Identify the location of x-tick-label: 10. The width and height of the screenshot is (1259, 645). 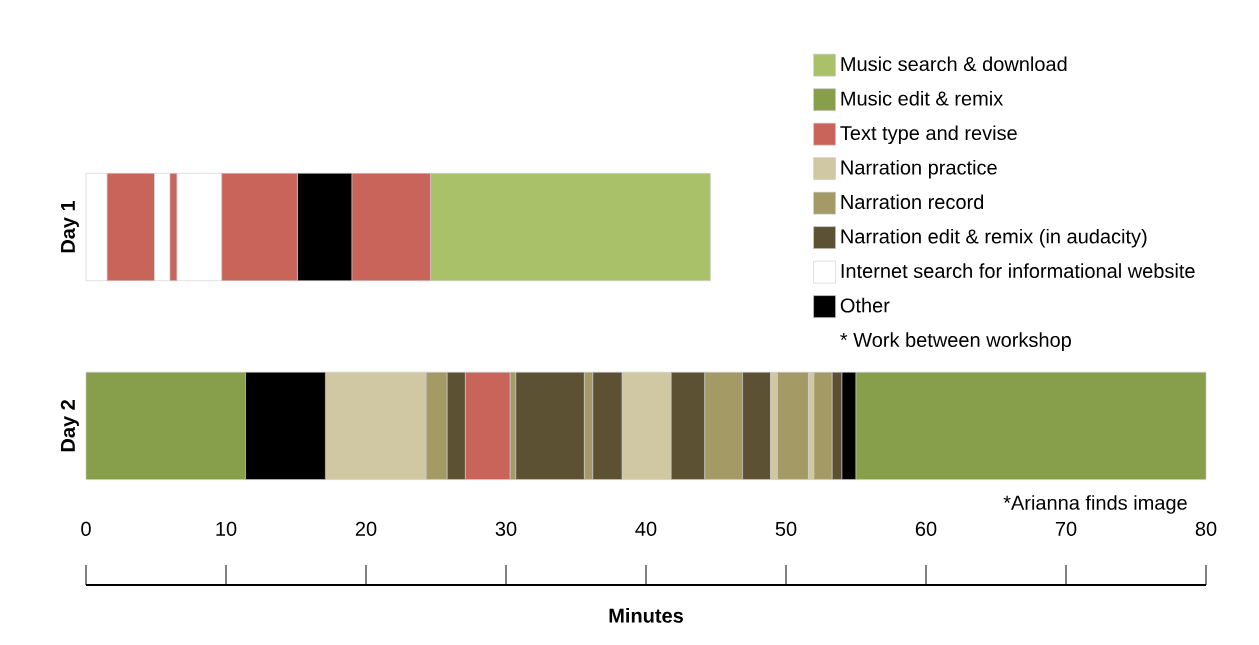
(226, 528).